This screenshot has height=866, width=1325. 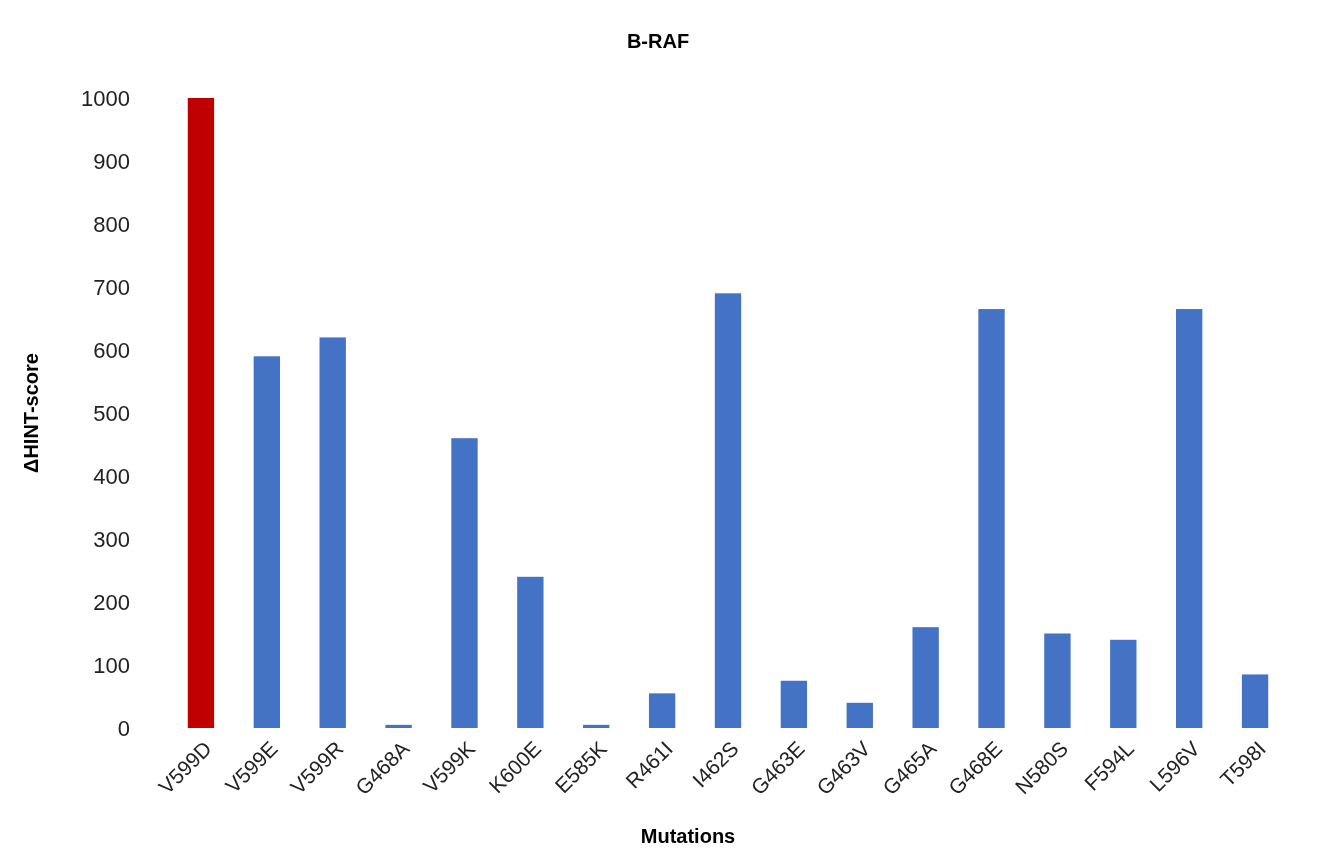 What do you see at coordinates (658, 41) in the screenshot?
I see `chart-title: B-RAF` at bounding box center [658, 41].